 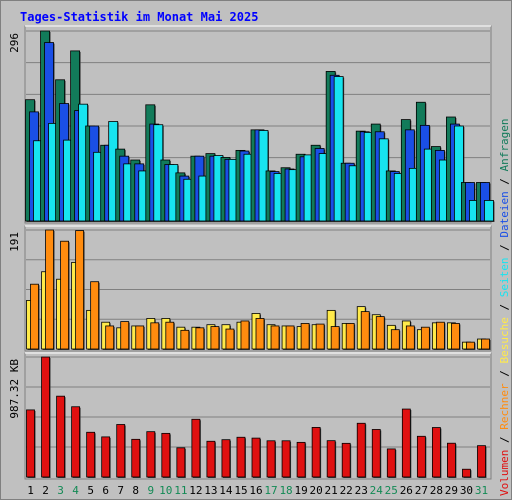 What do you see at coordinates (421, 490) in the screenshot?
I see `x-tick-label-27: 27` at bounding box center [421, 490].